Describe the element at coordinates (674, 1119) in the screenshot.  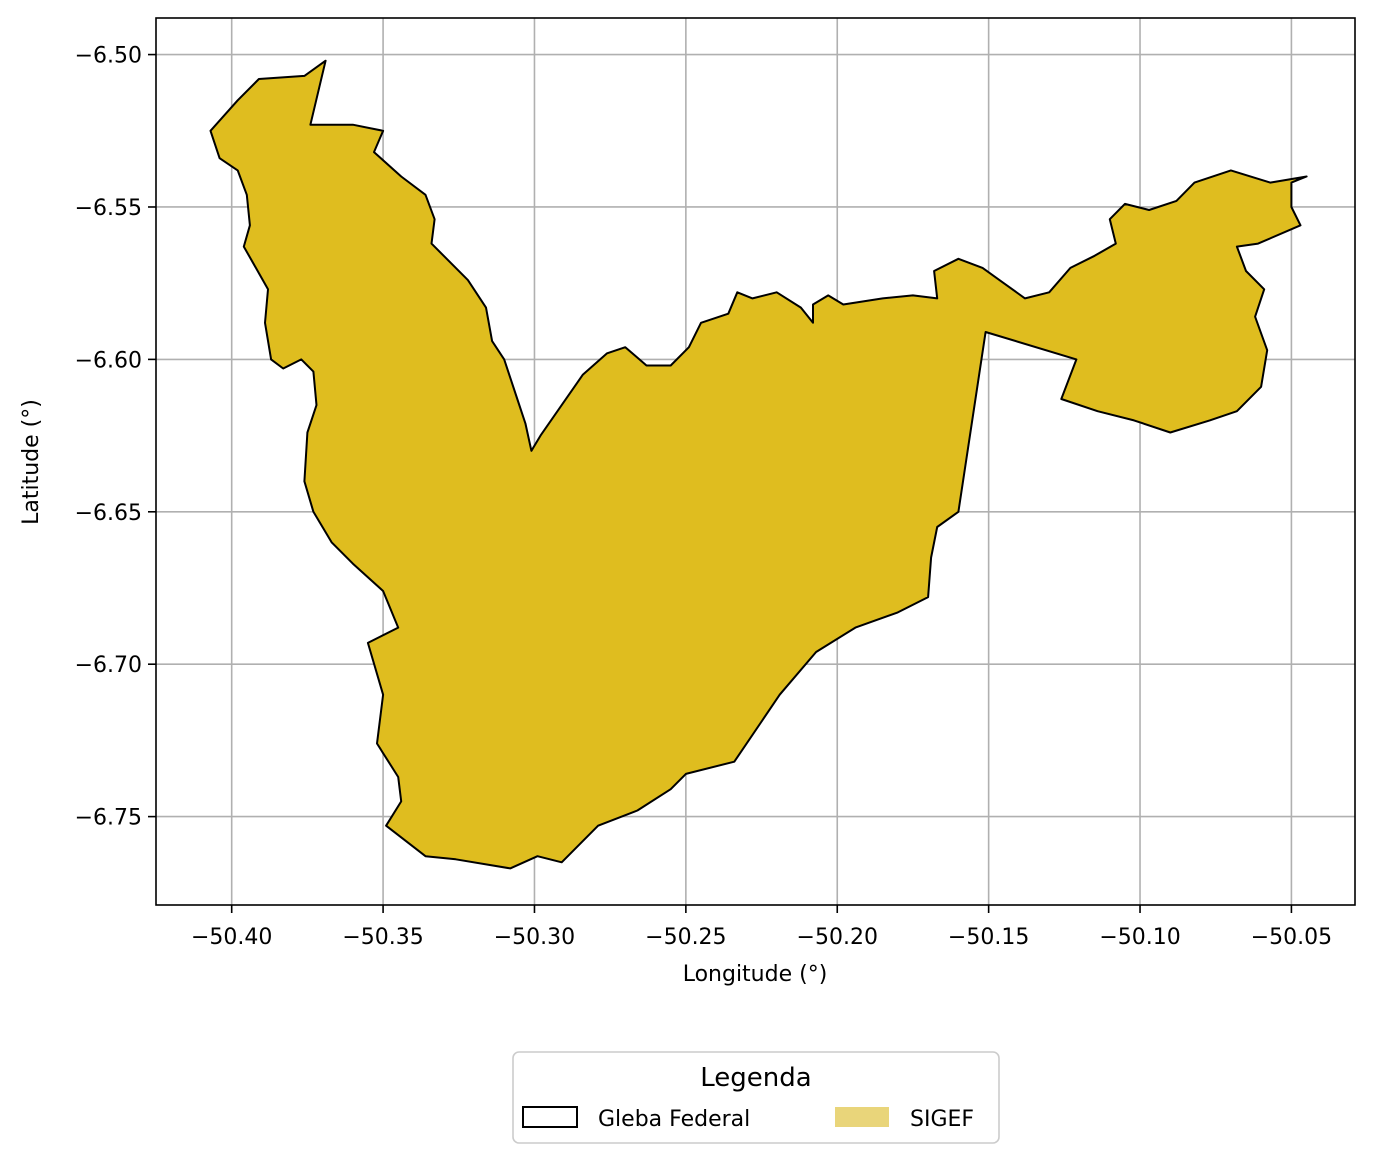
I see `legend-label-gleba-federal: Gleba Federal` at that location.